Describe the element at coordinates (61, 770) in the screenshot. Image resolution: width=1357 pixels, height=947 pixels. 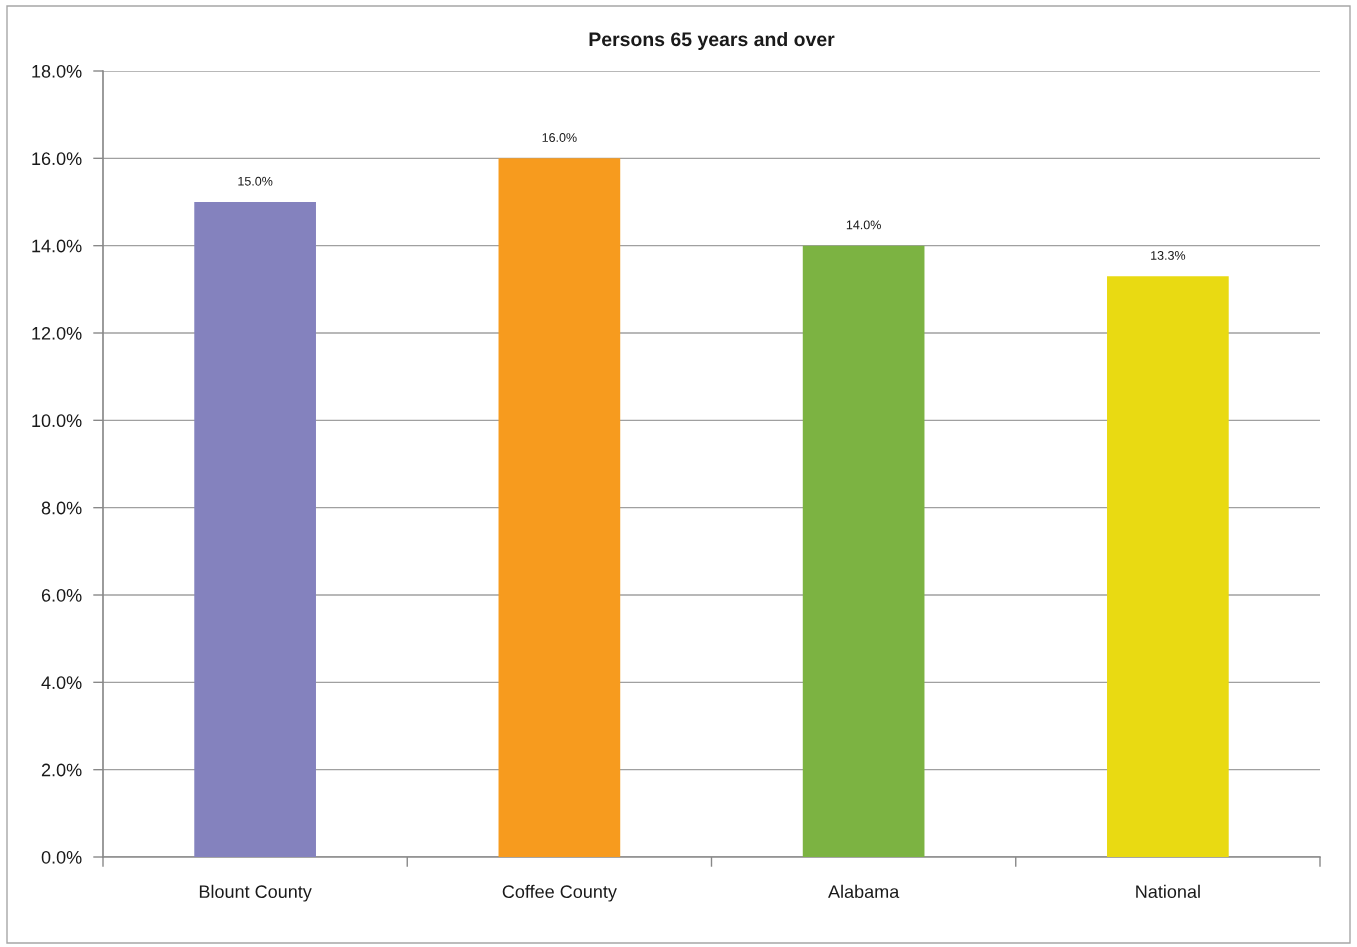
I see `y-tick-label: 2.0%` at that location.